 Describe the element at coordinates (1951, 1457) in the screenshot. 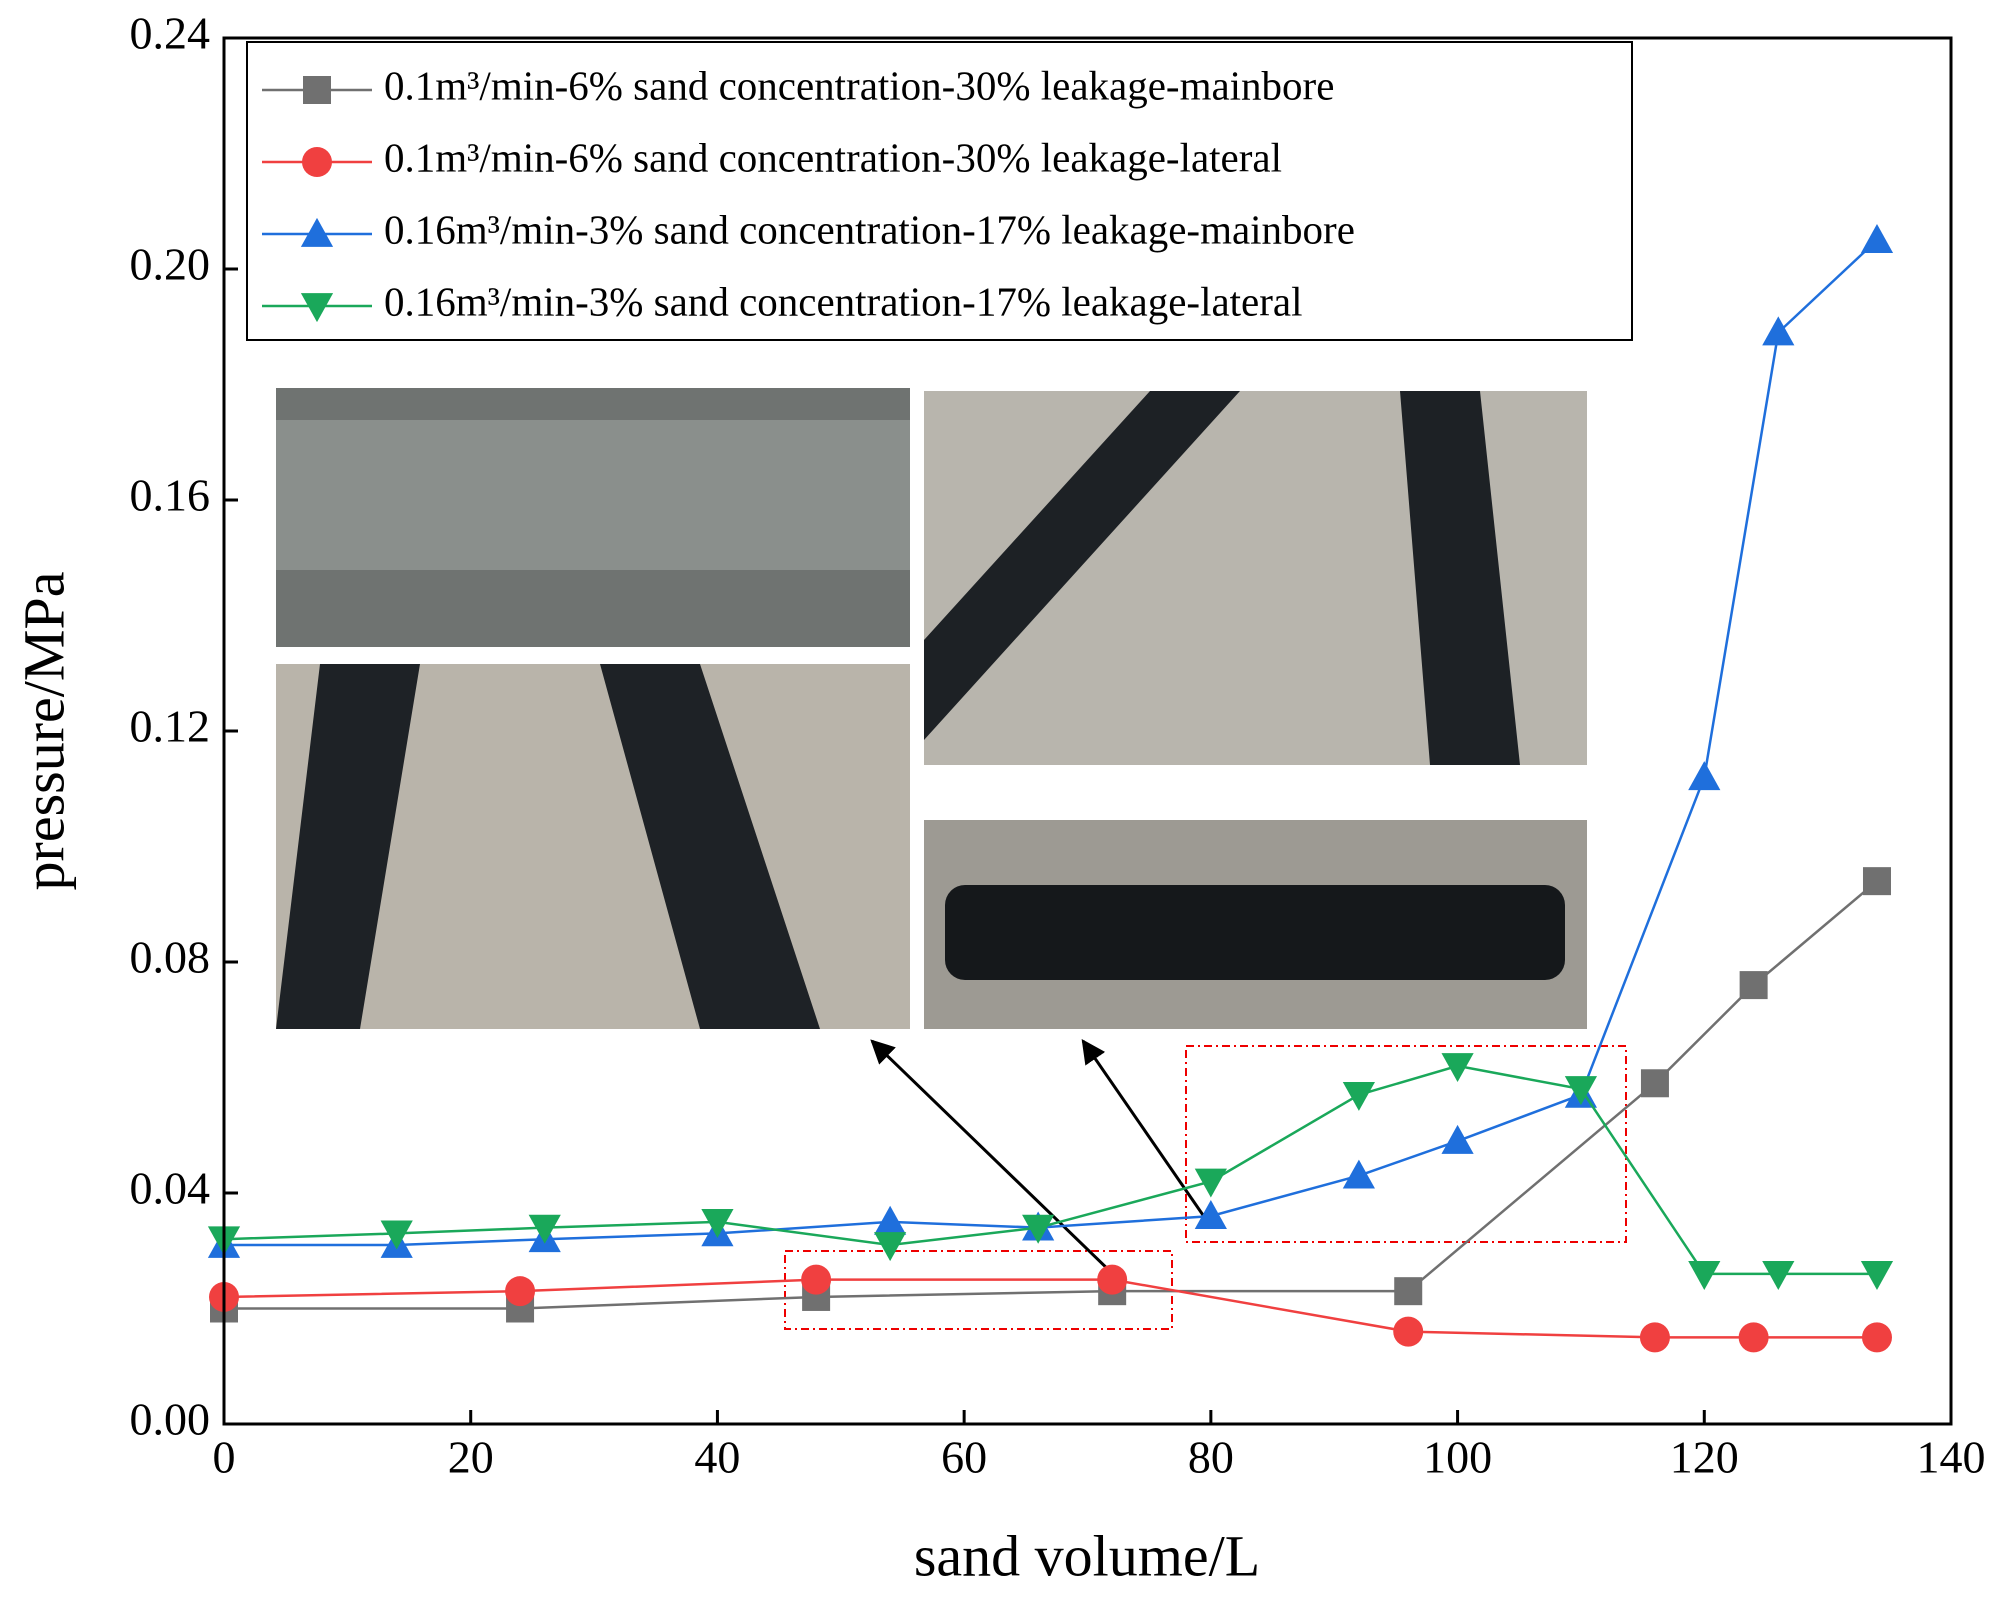

I see `x-tick-label: 140` at that location.